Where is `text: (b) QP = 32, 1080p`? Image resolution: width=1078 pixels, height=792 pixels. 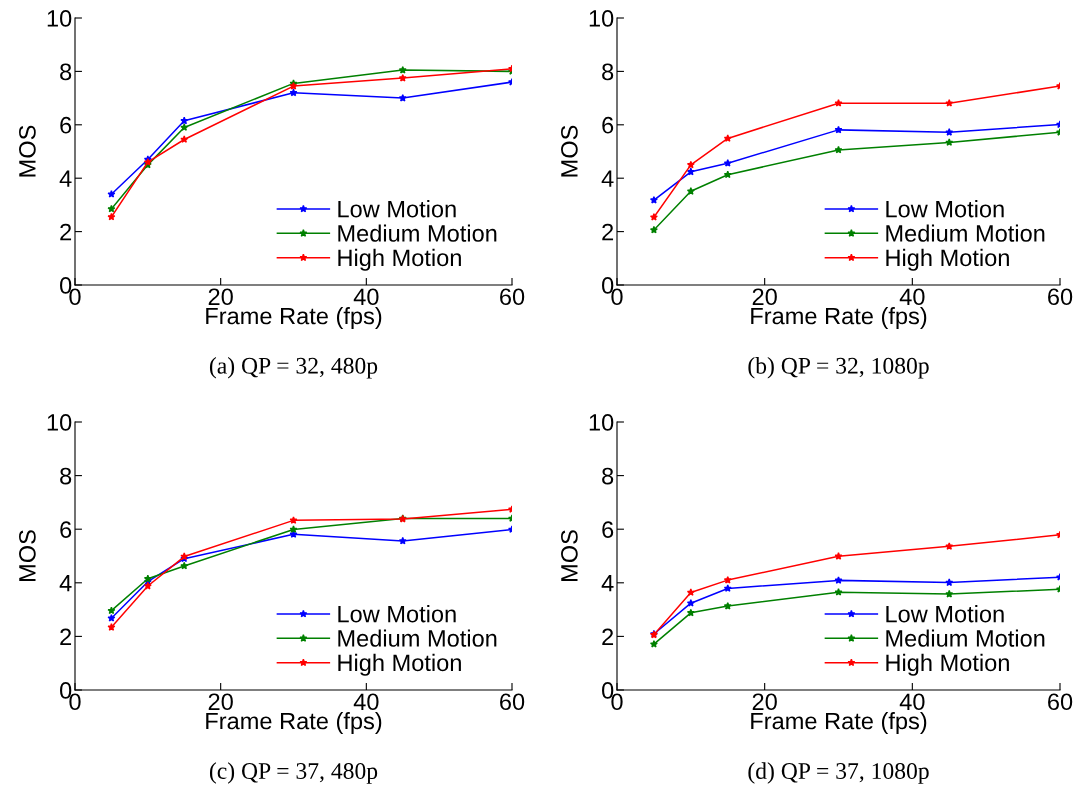
text: (b) QP = 32, 1080p is located at coordinates (838, 368).